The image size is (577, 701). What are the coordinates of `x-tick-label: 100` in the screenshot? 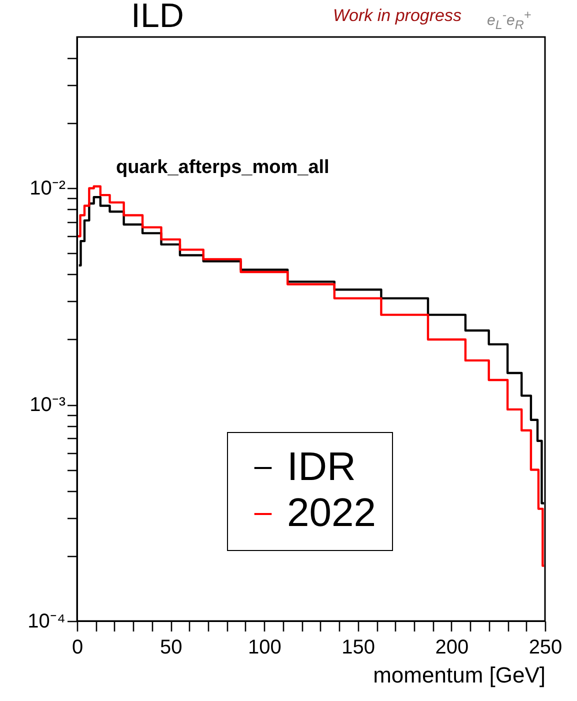 It's located at (265, 647).